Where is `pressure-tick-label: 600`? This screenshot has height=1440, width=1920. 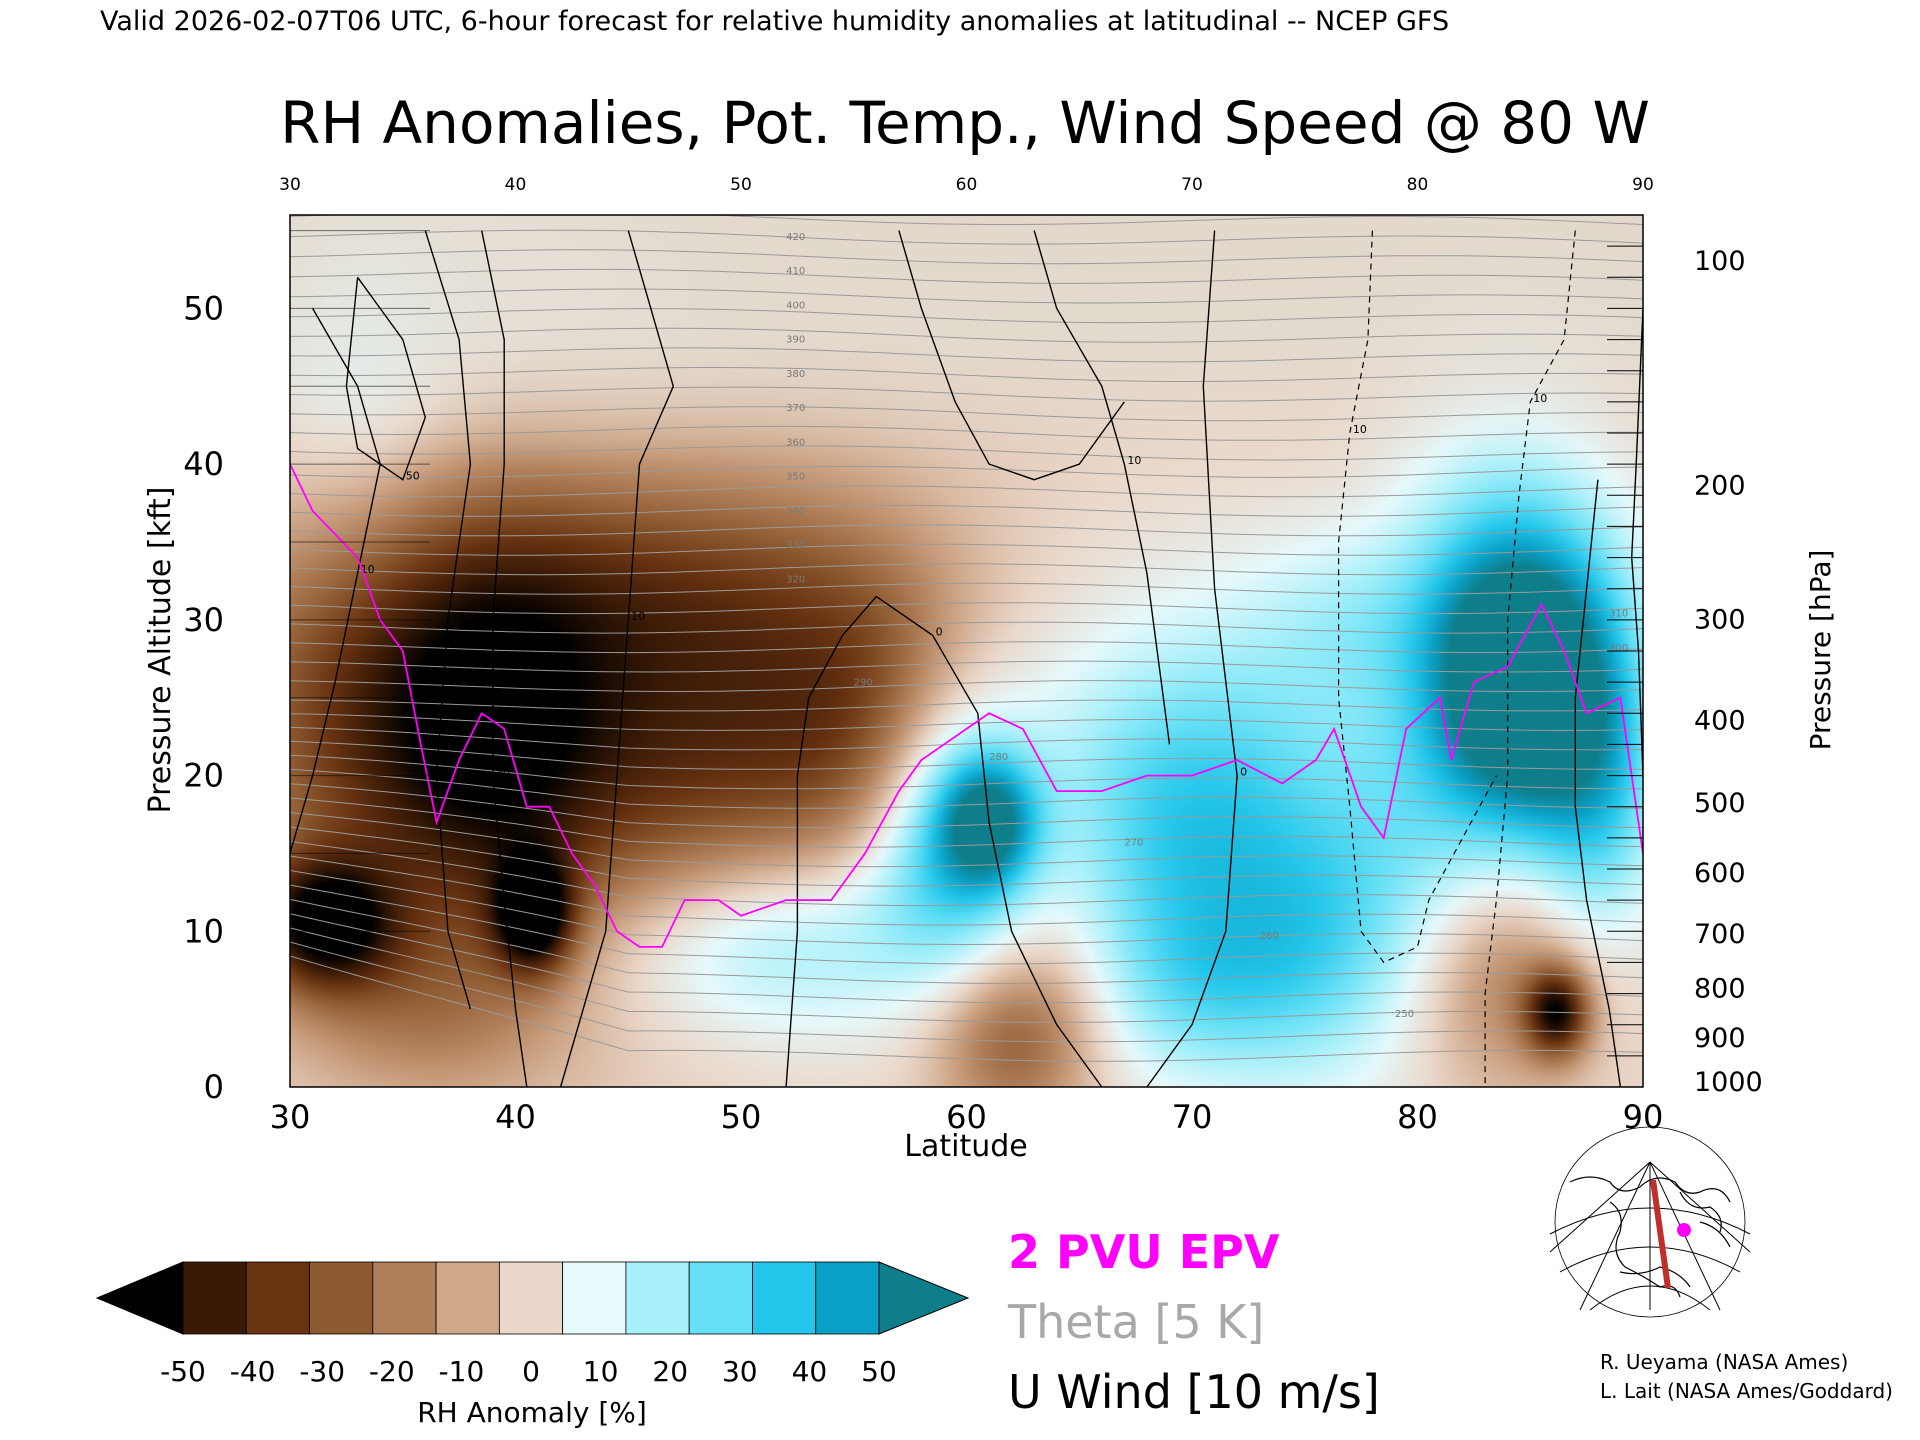
pressure-tick-label: 600 is located at coordinates (1720, 873).